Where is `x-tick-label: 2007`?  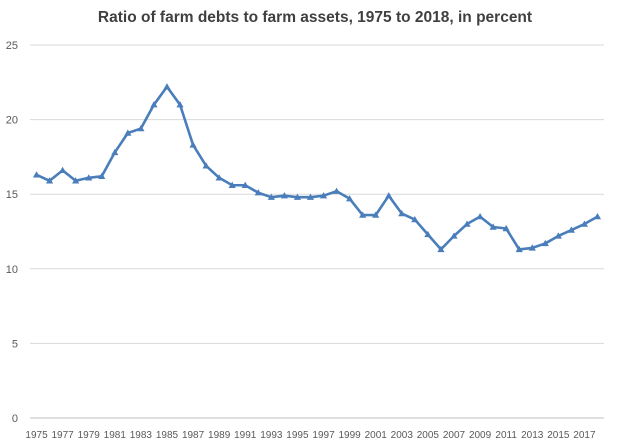 x-tick-label: 2007 is located at coordinates (454, 435).